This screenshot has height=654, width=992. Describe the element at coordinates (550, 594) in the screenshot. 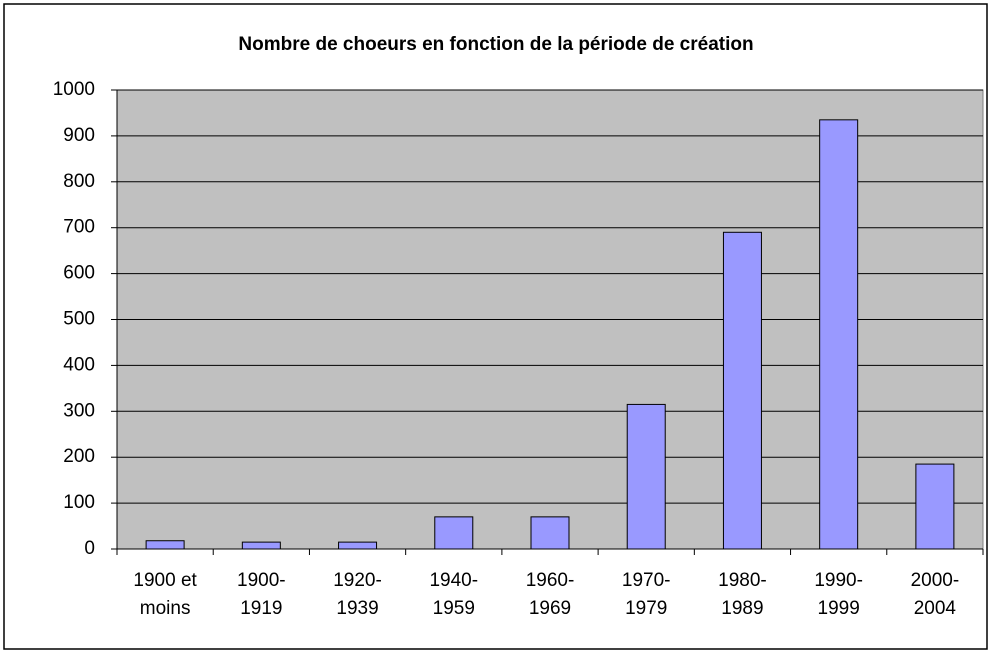

I see `x-tick-label: 1960-1969` at that location.